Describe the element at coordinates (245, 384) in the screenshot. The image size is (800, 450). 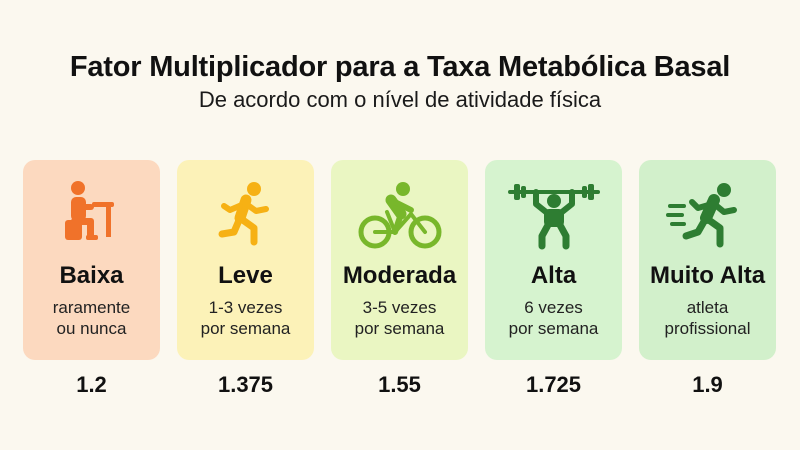
I see `factor-value-leve: 1.375` at that location.